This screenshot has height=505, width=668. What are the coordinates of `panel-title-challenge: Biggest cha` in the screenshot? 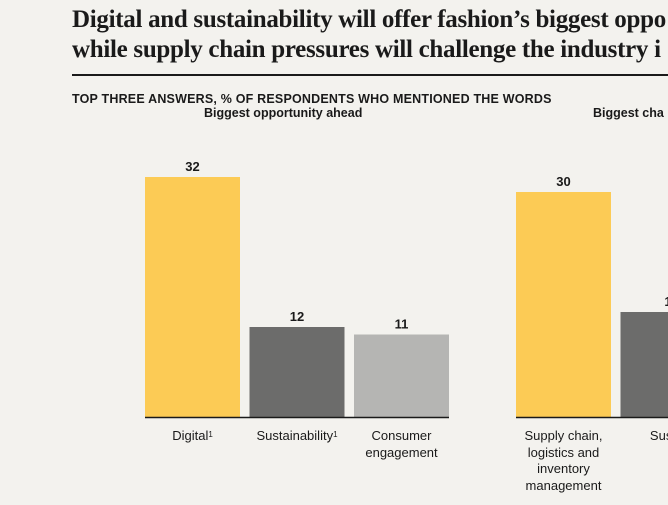 It's located at (628, 113).